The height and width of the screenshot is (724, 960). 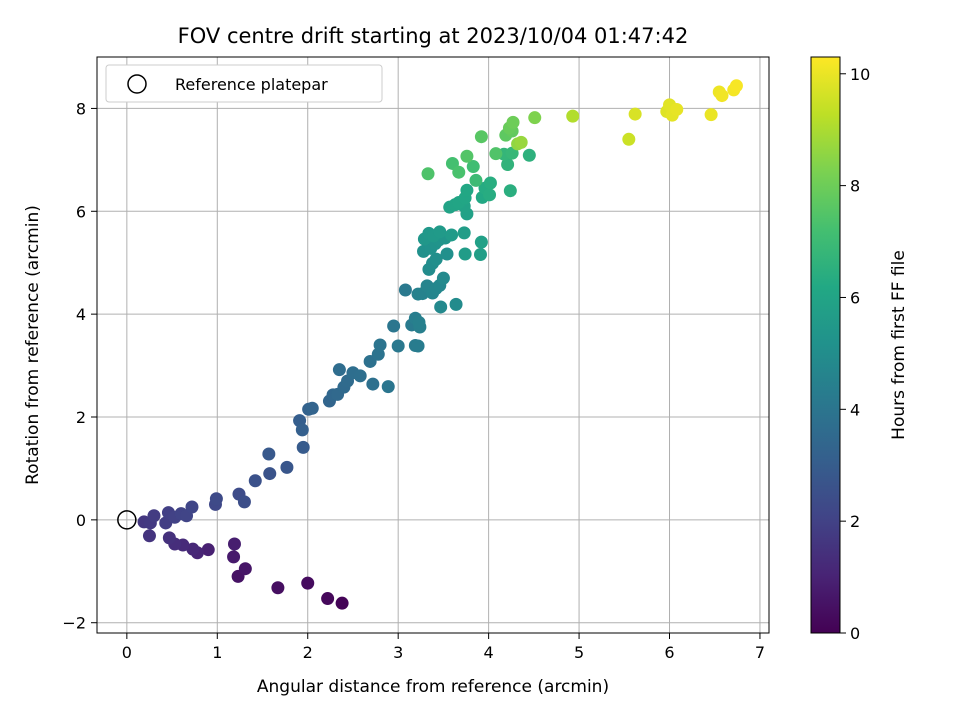 I want to click on colorbar-tick-label: 10, so click(x=860, y=74).